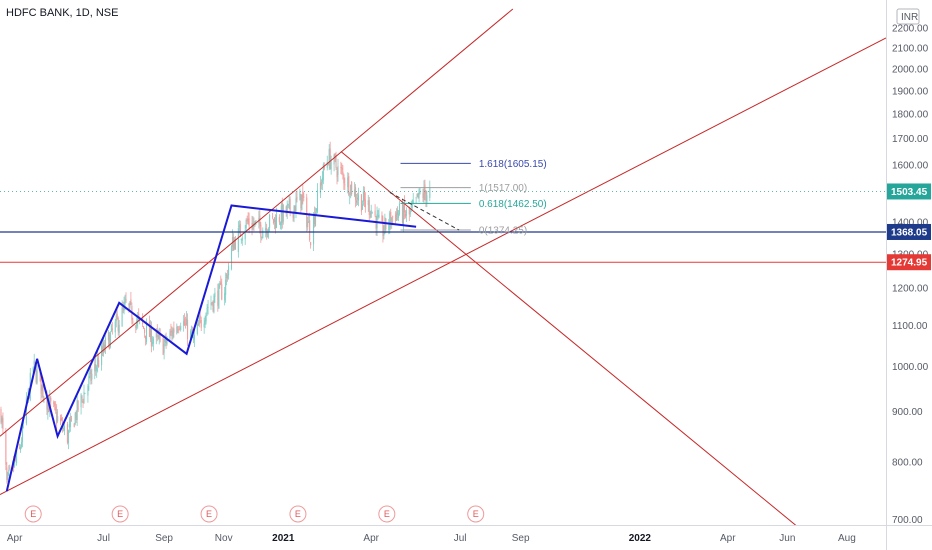 The image size is (932, 550). I want to click on x-tick-label: Nov, so click(224, 538).